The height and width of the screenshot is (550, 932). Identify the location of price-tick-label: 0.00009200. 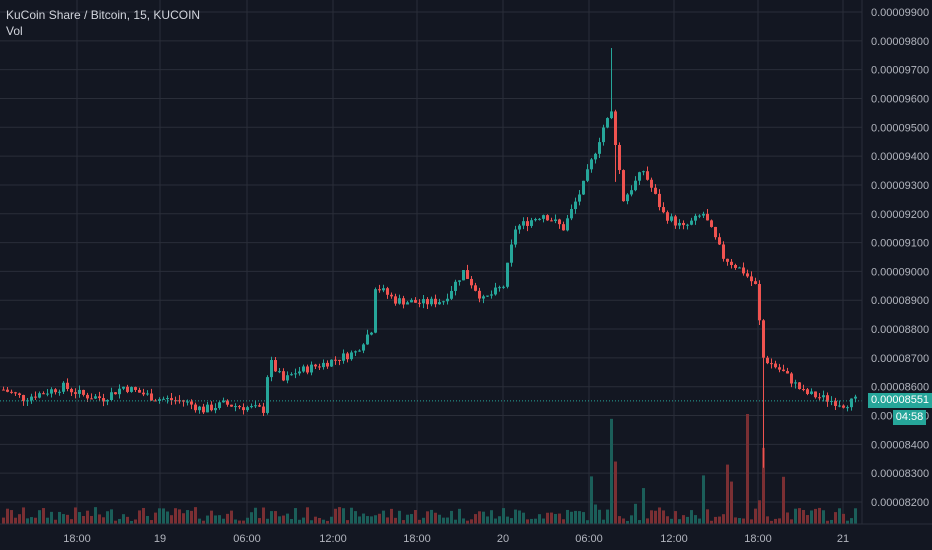
(900, 215).